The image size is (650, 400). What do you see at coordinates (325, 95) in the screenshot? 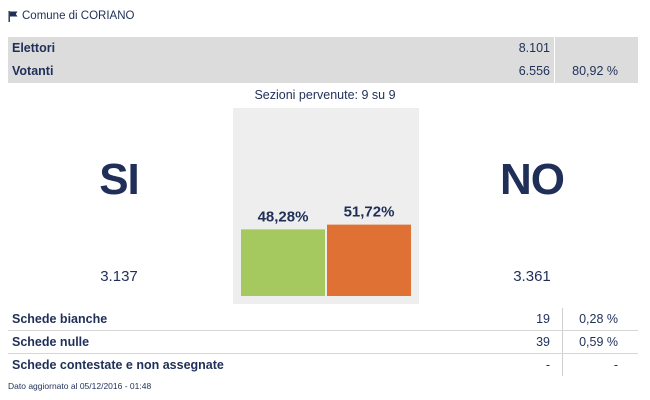
I see `sections-reported: Sezioni pervenute: 9 su 9` at bounding box center [325, 95].